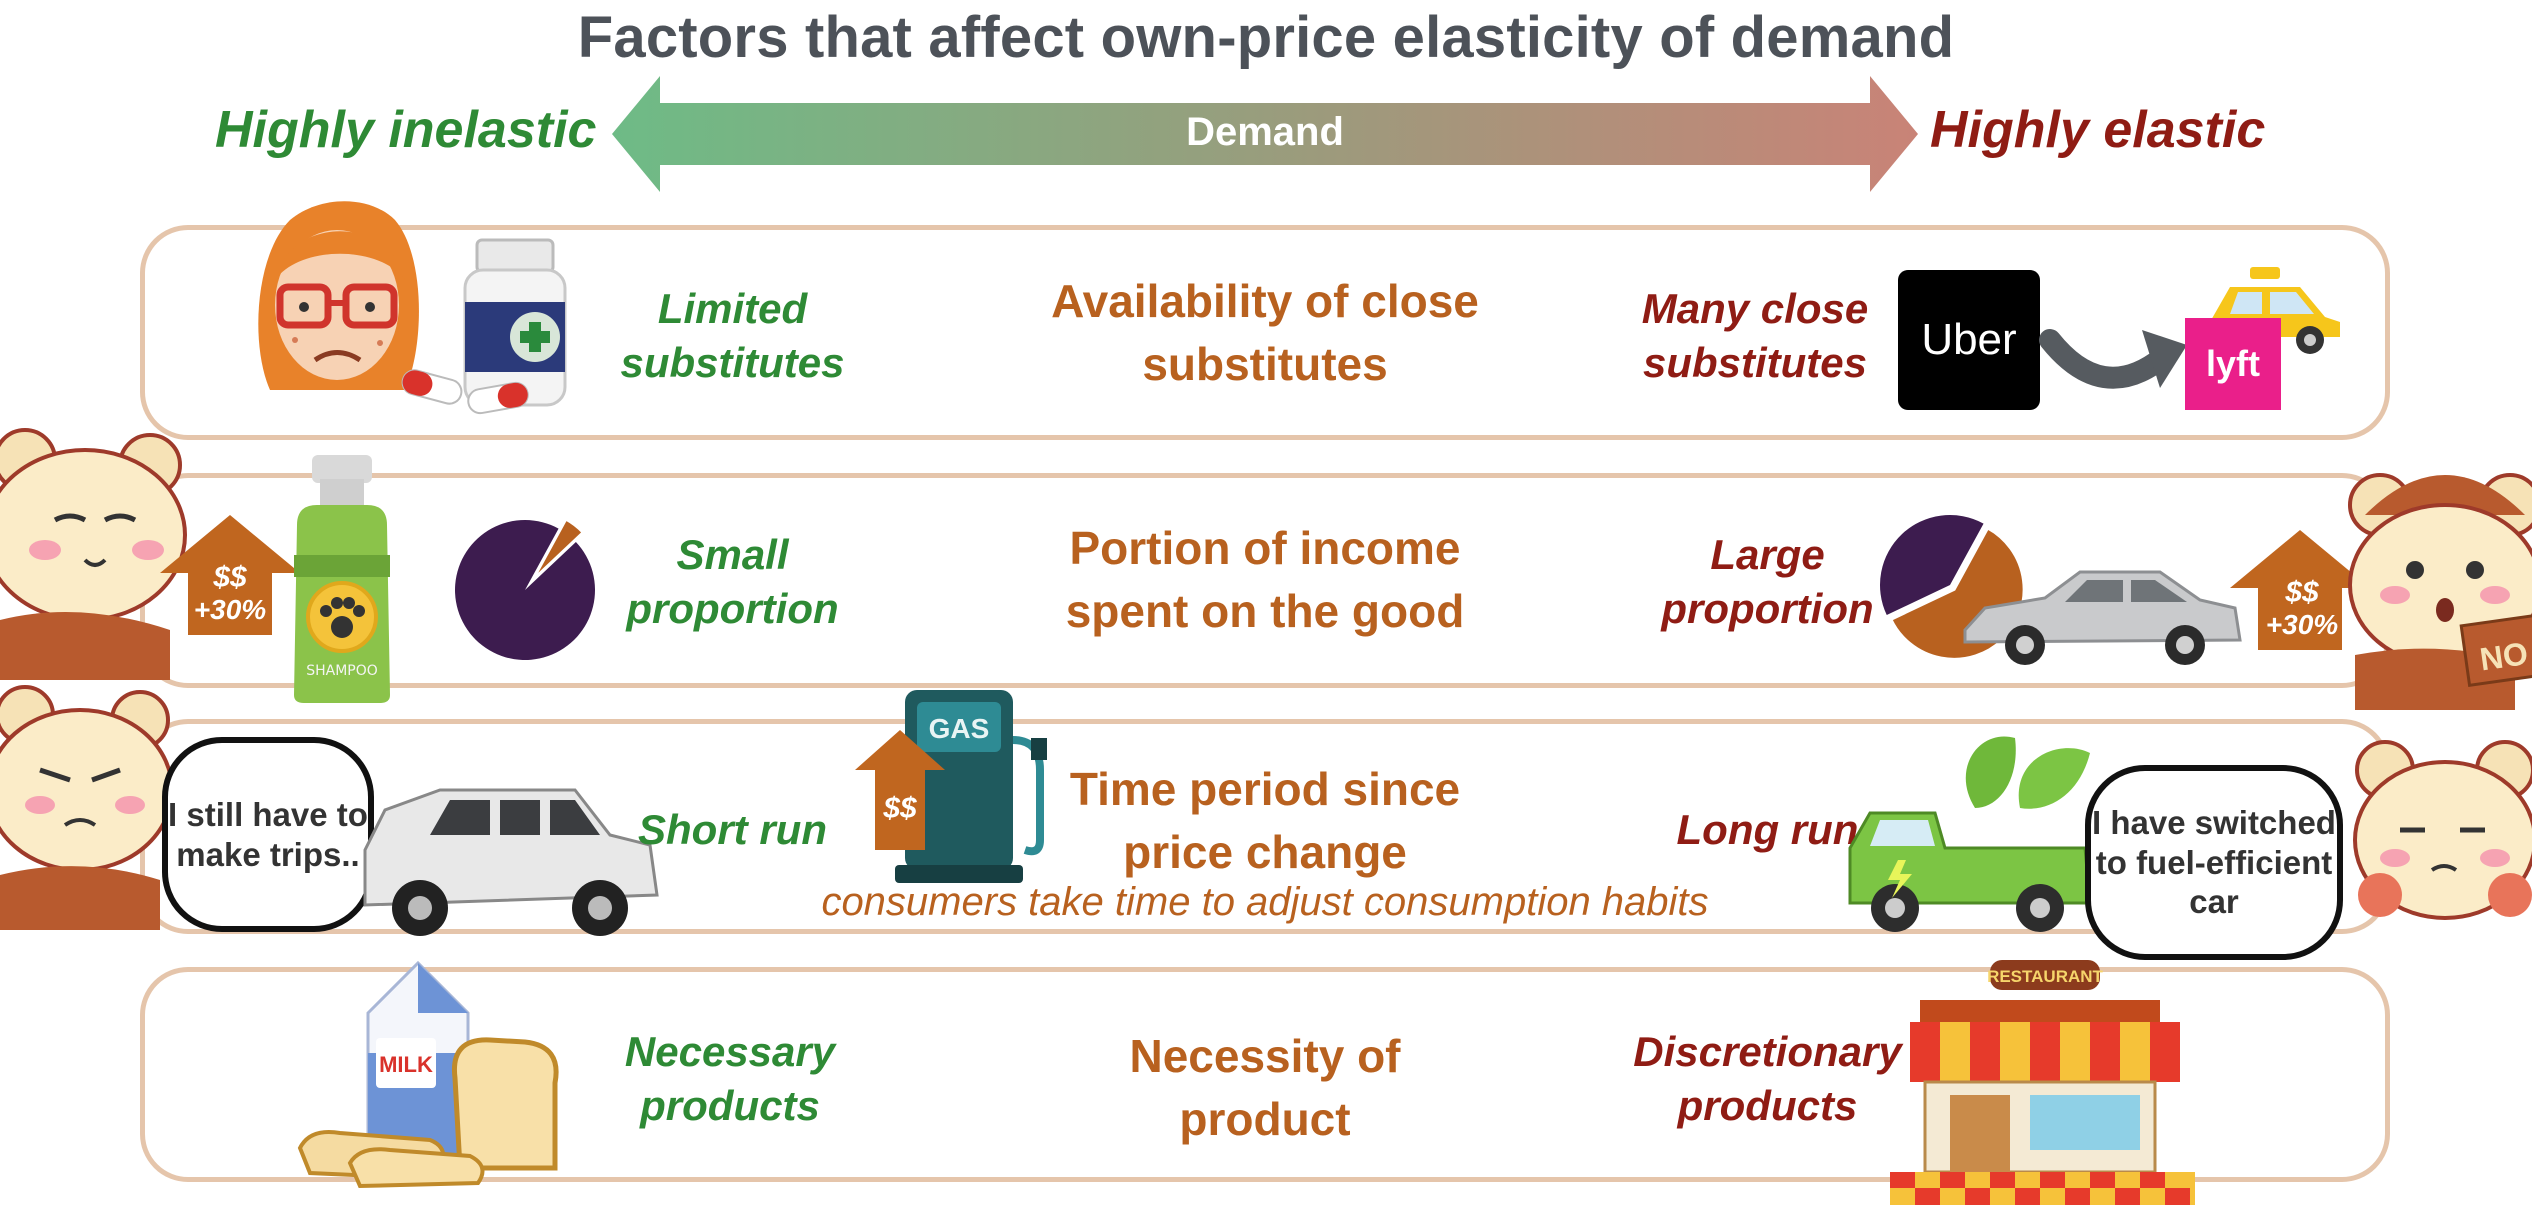 The image size is (2532, 1230). Describe the element at coordinates (951, 786) in the screenshot. I see `gas-pump-icon: GAS $$` at that location.